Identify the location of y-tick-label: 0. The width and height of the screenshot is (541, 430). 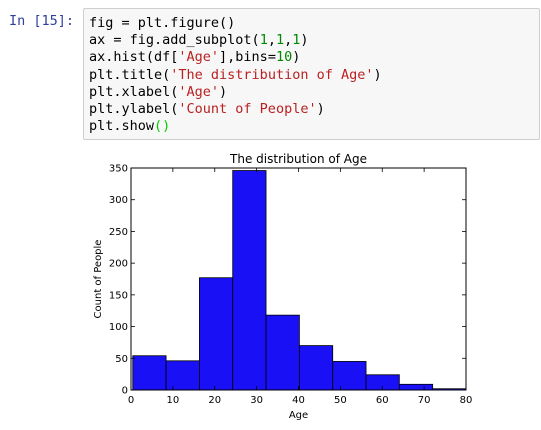
(125, 391).